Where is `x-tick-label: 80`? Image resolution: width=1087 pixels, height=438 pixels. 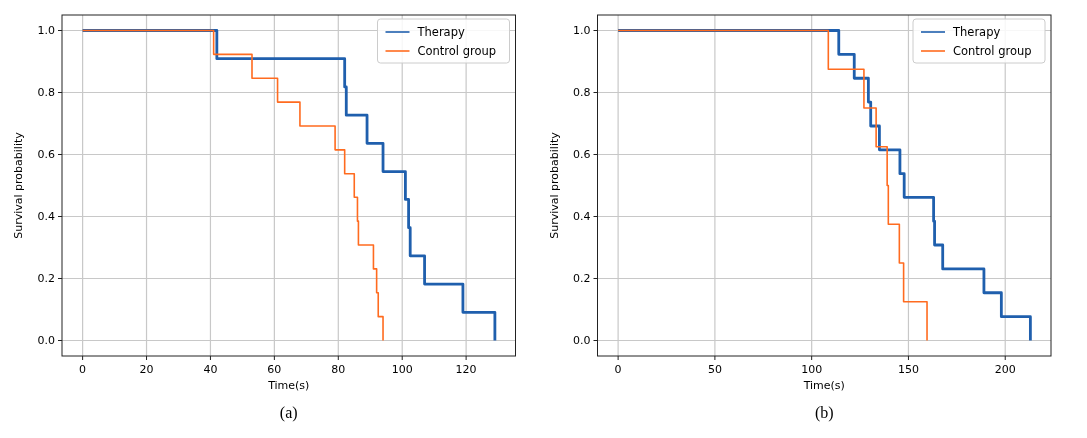
x-tick-label: 80 is located at coordinates (338, 369).